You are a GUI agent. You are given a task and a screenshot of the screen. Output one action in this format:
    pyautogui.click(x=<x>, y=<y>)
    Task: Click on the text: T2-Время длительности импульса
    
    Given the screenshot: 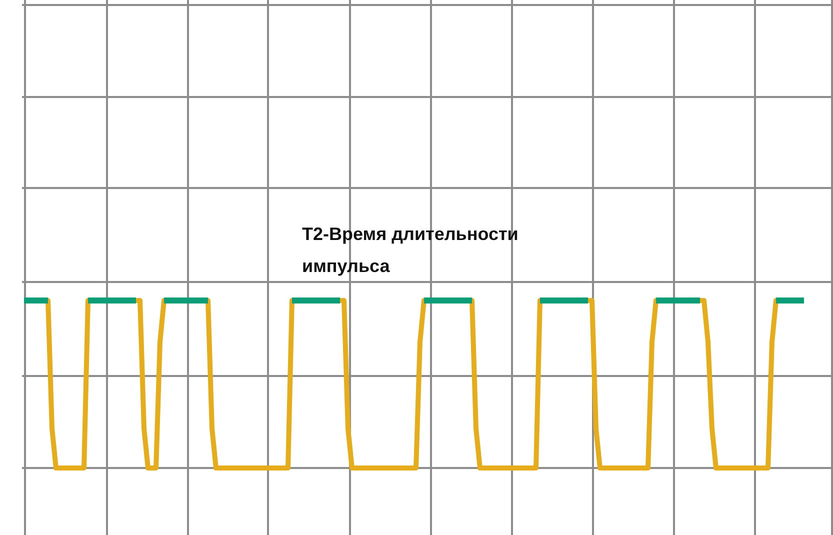 What is the action you would take?
    pyautogui.click(x=411, y=250)
    